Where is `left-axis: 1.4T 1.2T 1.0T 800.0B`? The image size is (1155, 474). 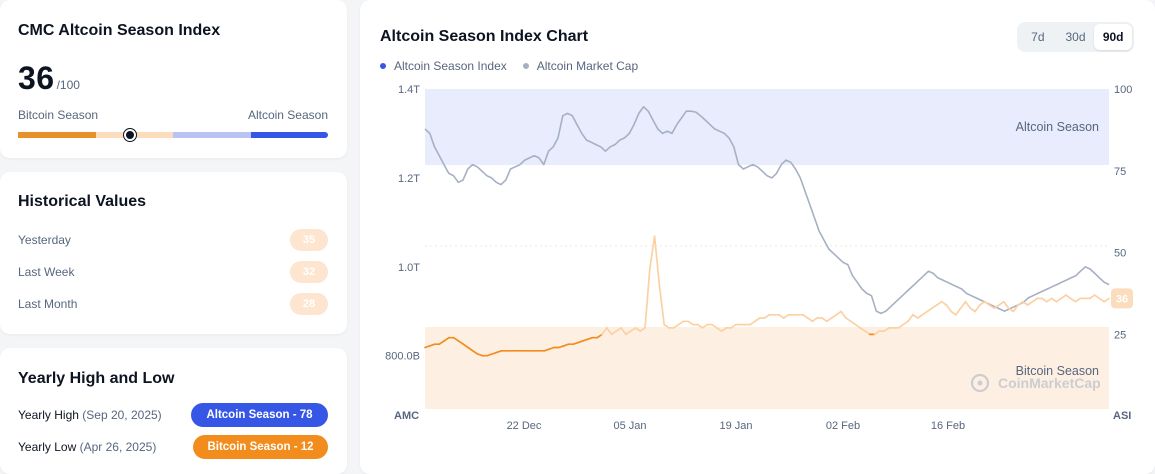 left-axis: 1.4T 1.2T 1.0T 800.0B is located at coordinates (402, 223).